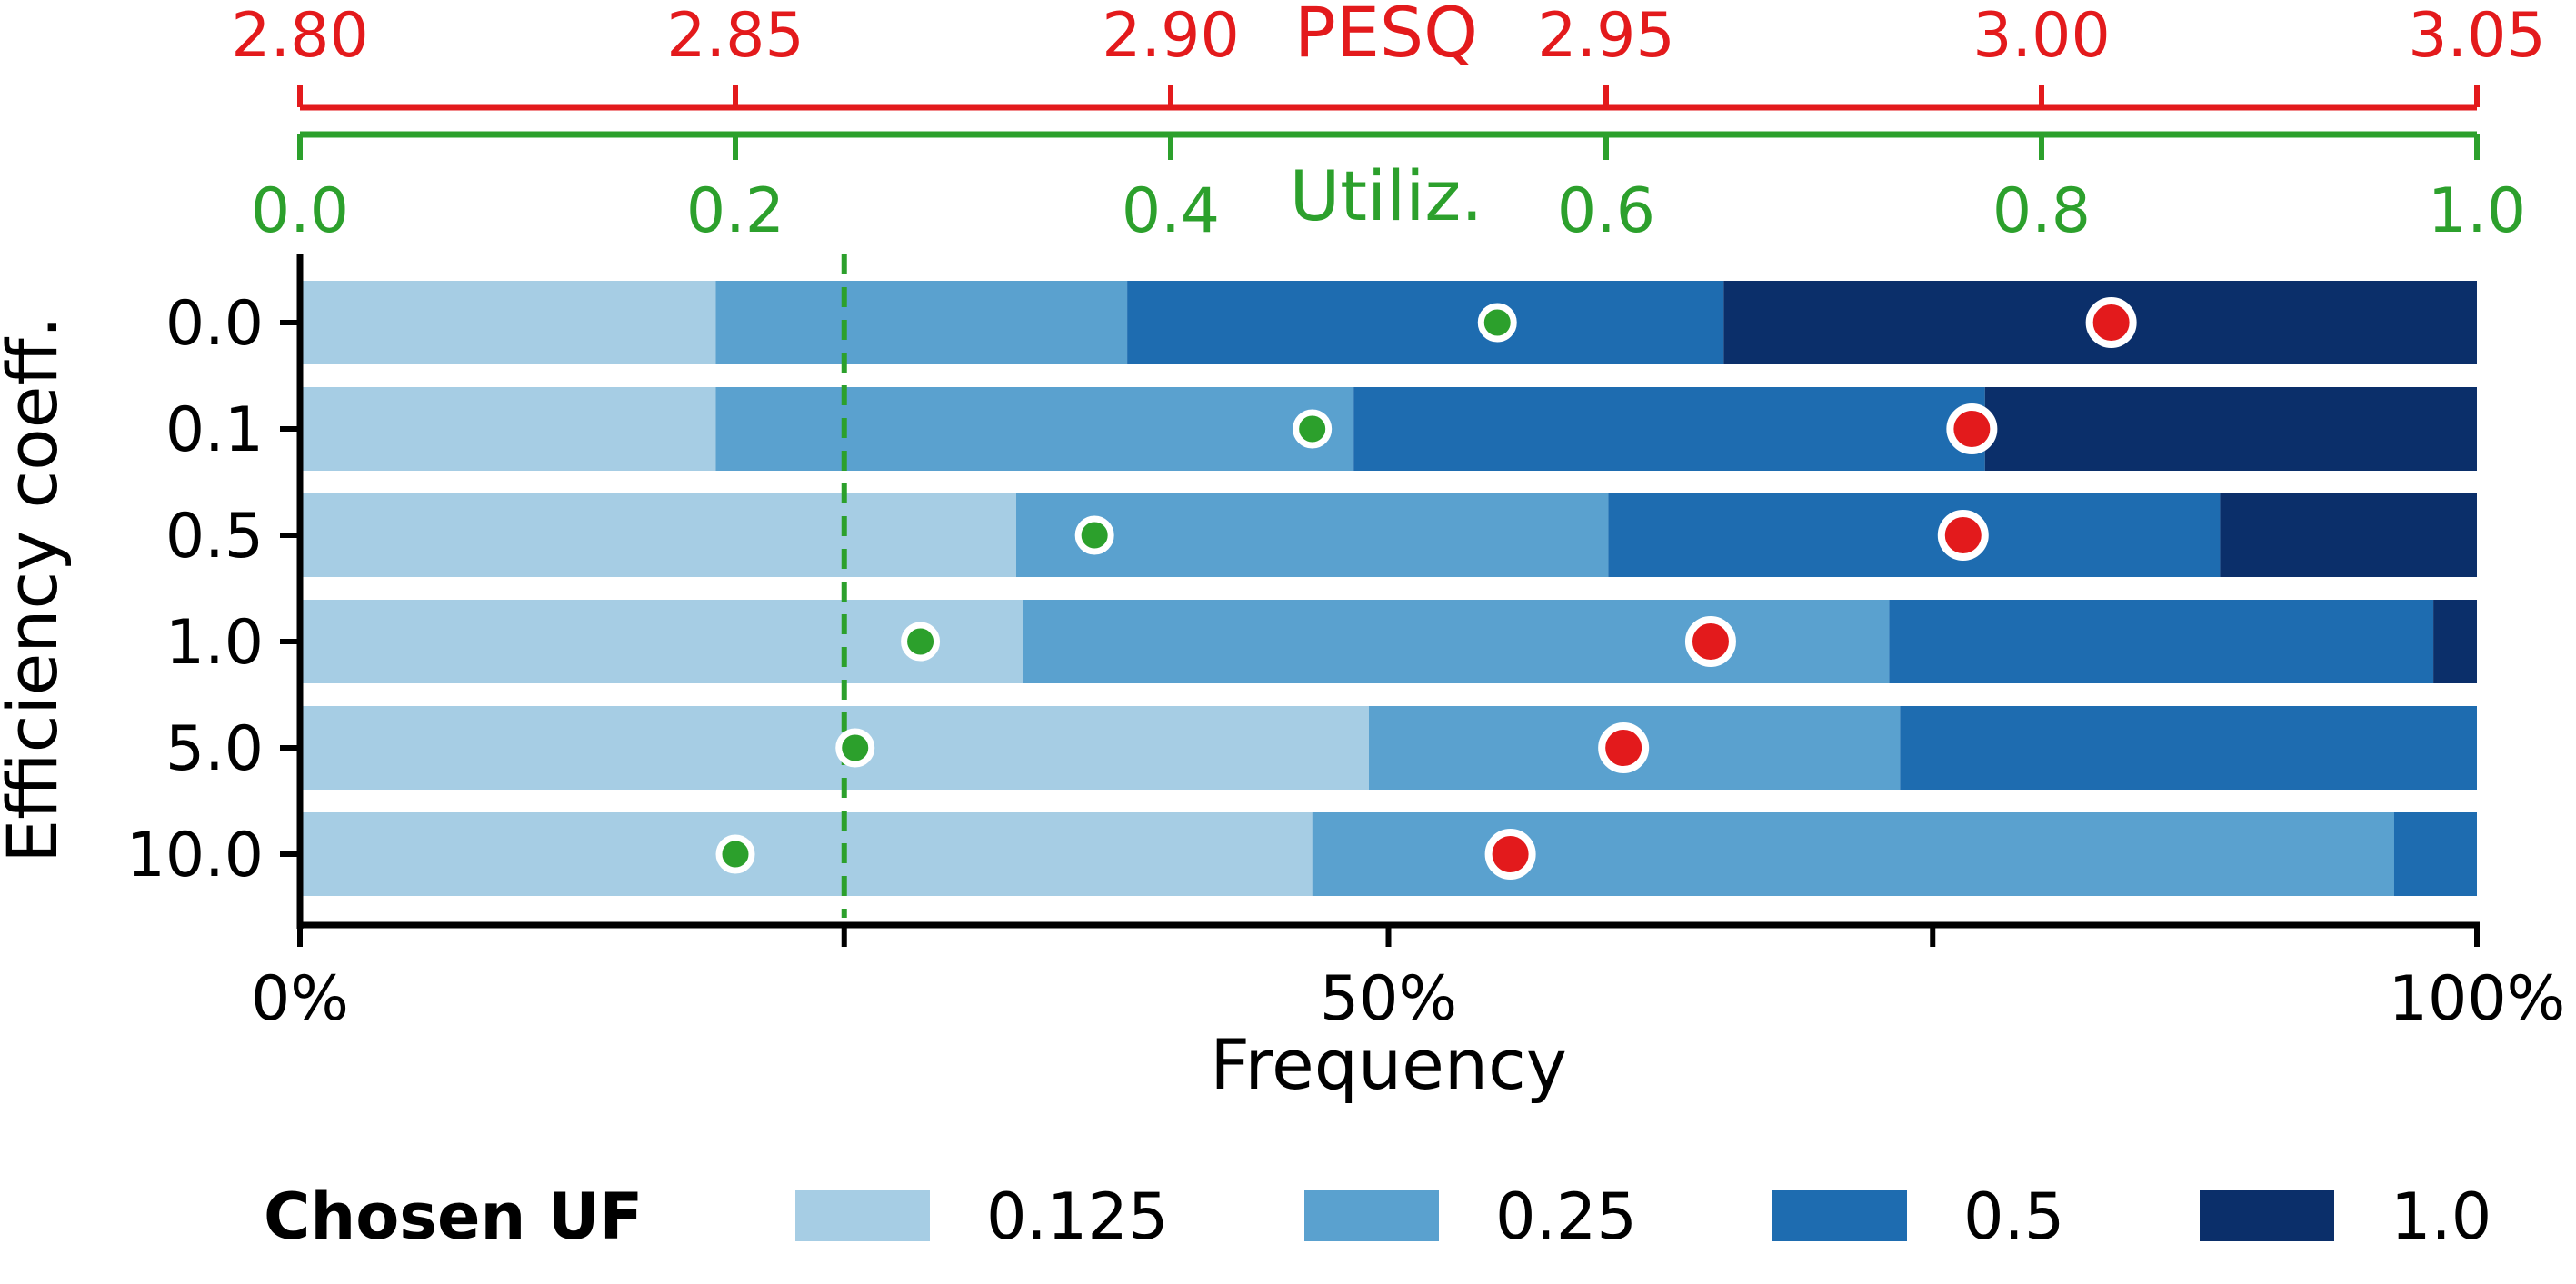 The height and width of the screenshot is (1284, 2576). Describe the element at coordinates (214, 536) in the screenshot. I see `y-tick-label: 0.5` at that location.